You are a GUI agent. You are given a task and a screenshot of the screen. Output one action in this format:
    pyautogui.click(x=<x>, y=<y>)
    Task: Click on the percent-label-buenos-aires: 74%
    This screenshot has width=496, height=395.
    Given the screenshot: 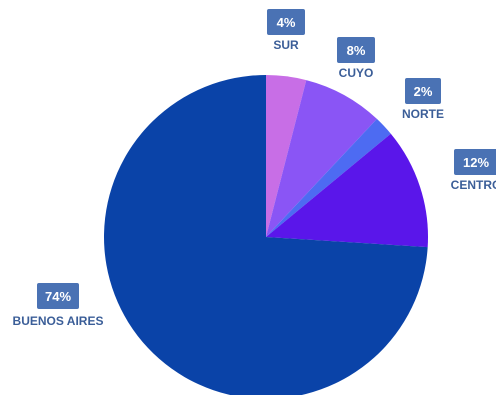 What is the action you would take?
    pyautogui.click(x=58, y=296)
    